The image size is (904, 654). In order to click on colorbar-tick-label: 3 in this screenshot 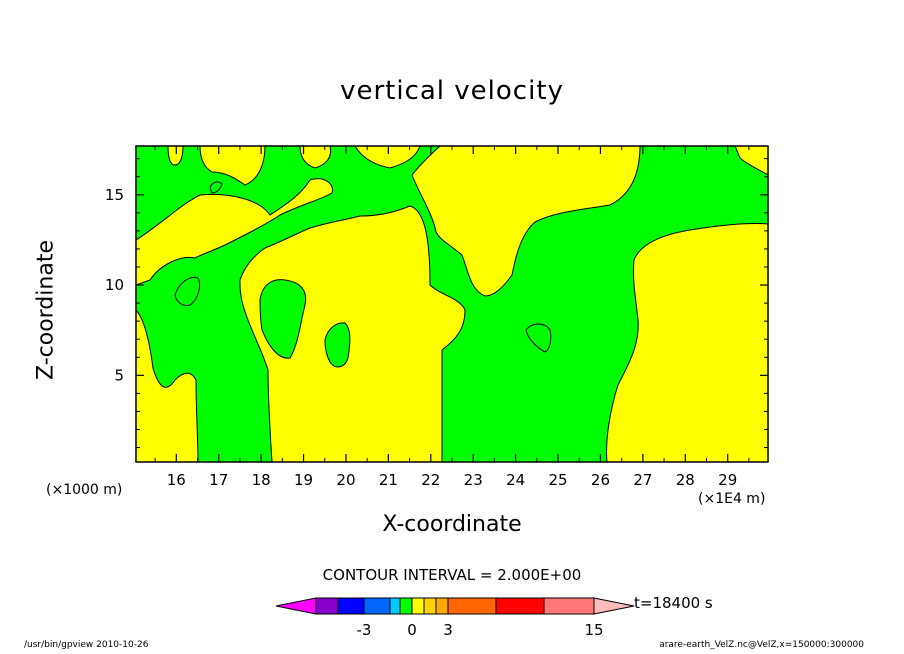, I will do `click(448, 630)`.